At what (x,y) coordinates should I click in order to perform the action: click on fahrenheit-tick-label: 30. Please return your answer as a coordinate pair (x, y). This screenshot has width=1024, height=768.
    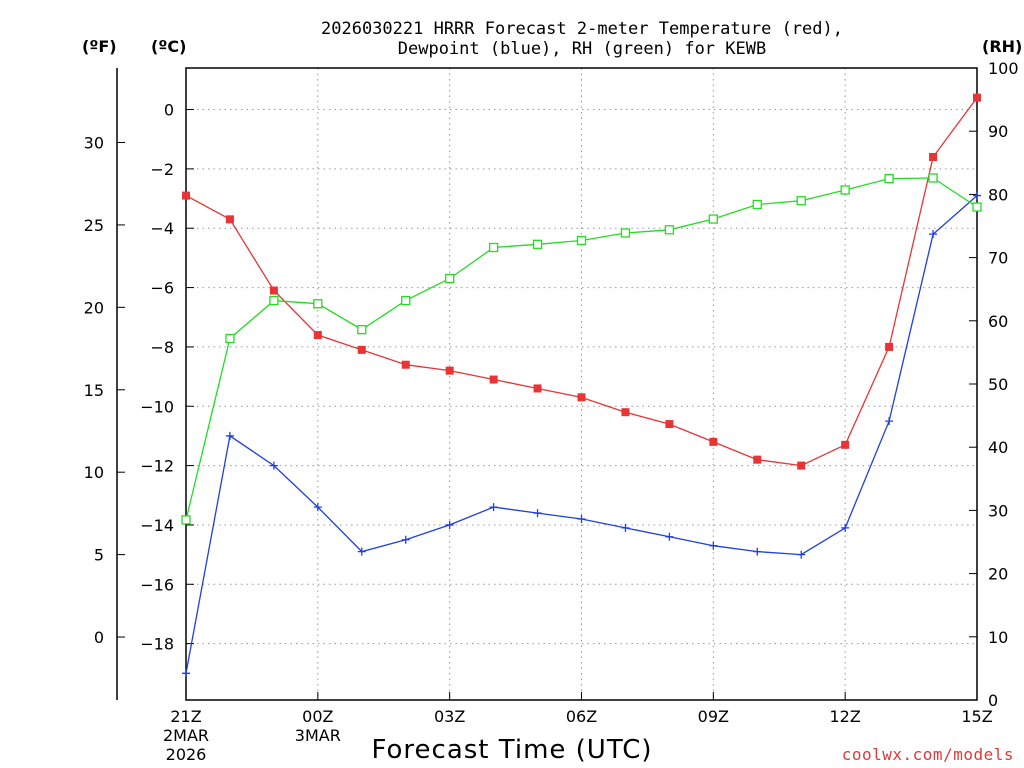
    Looking at the image, I should click on (94, 143).